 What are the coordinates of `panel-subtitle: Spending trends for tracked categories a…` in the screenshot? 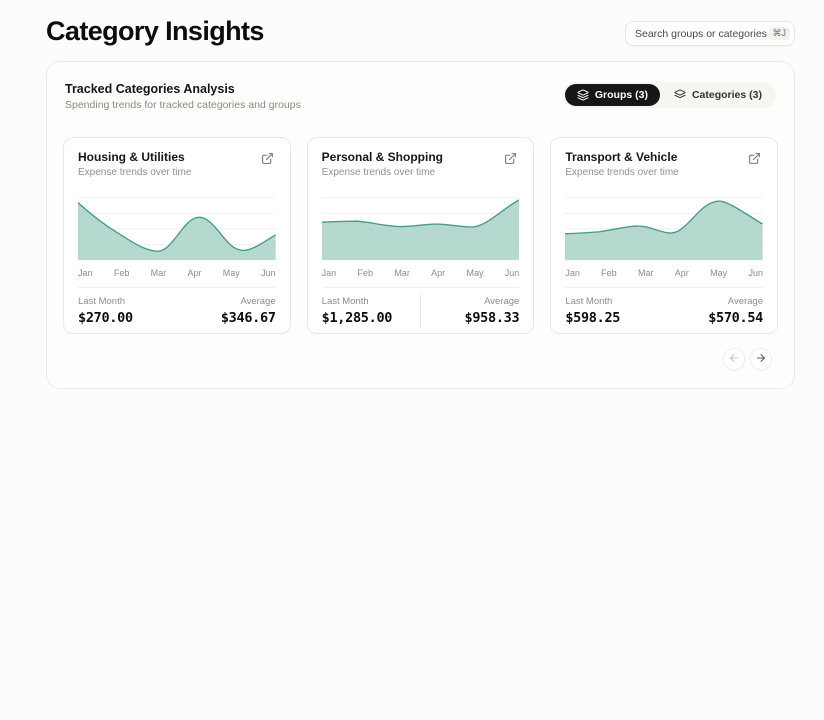 It's located at (183, 105).